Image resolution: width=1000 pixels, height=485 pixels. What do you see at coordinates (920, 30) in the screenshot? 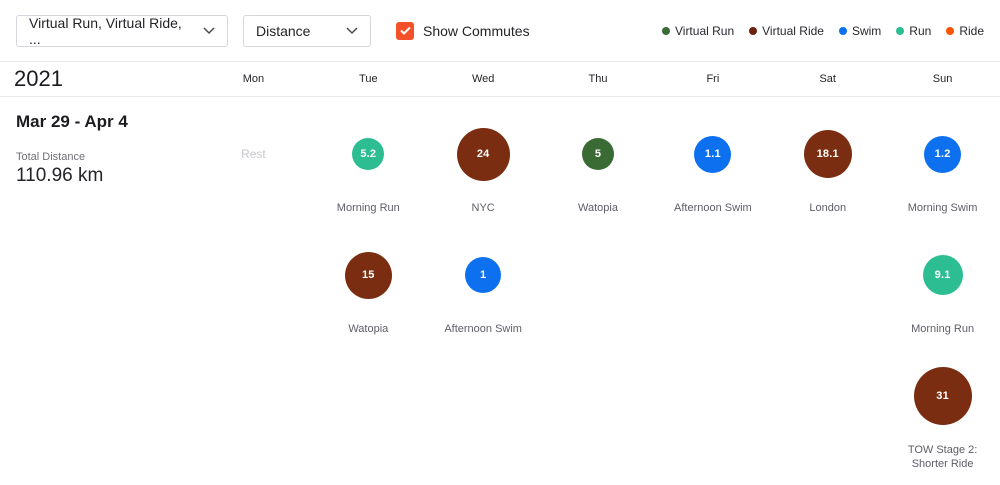
I see `legend-label: Run` at bounding box center [920, 30].